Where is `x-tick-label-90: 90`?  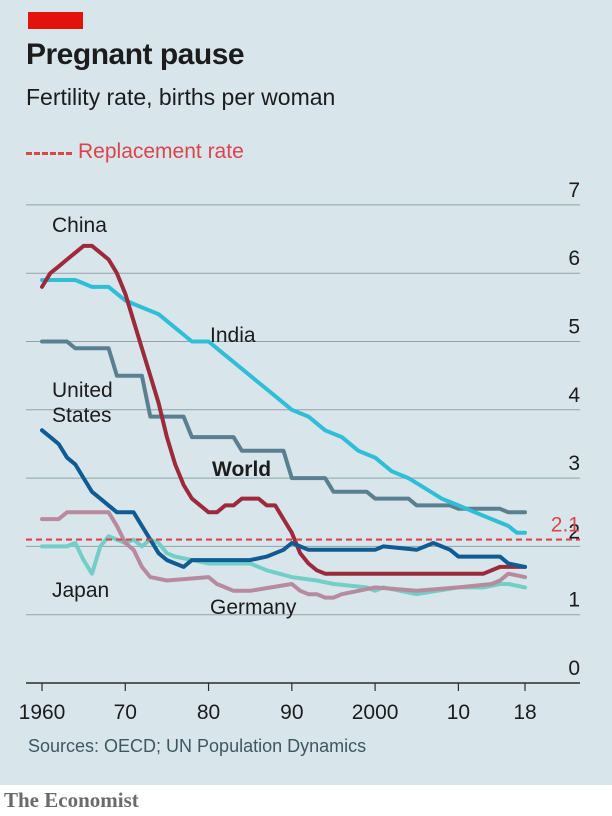
x-tick-label-90: 90 is located at coordinates (291, 712).